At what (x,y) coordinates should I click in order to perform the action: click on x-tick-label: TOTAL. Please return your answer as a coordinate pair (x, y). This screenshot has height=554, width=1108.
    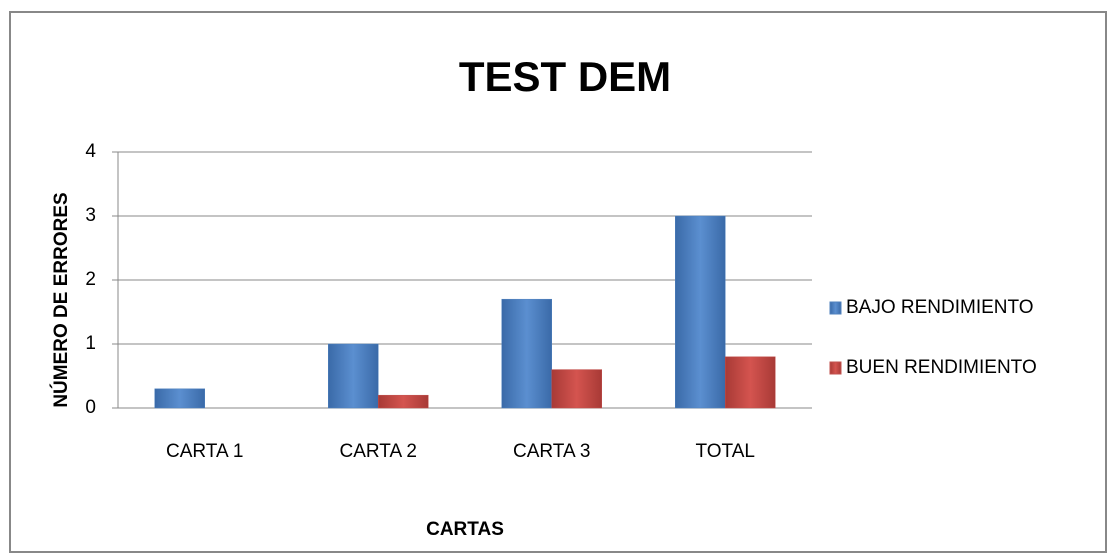
    Looking at the image, I should click on (725, 451).